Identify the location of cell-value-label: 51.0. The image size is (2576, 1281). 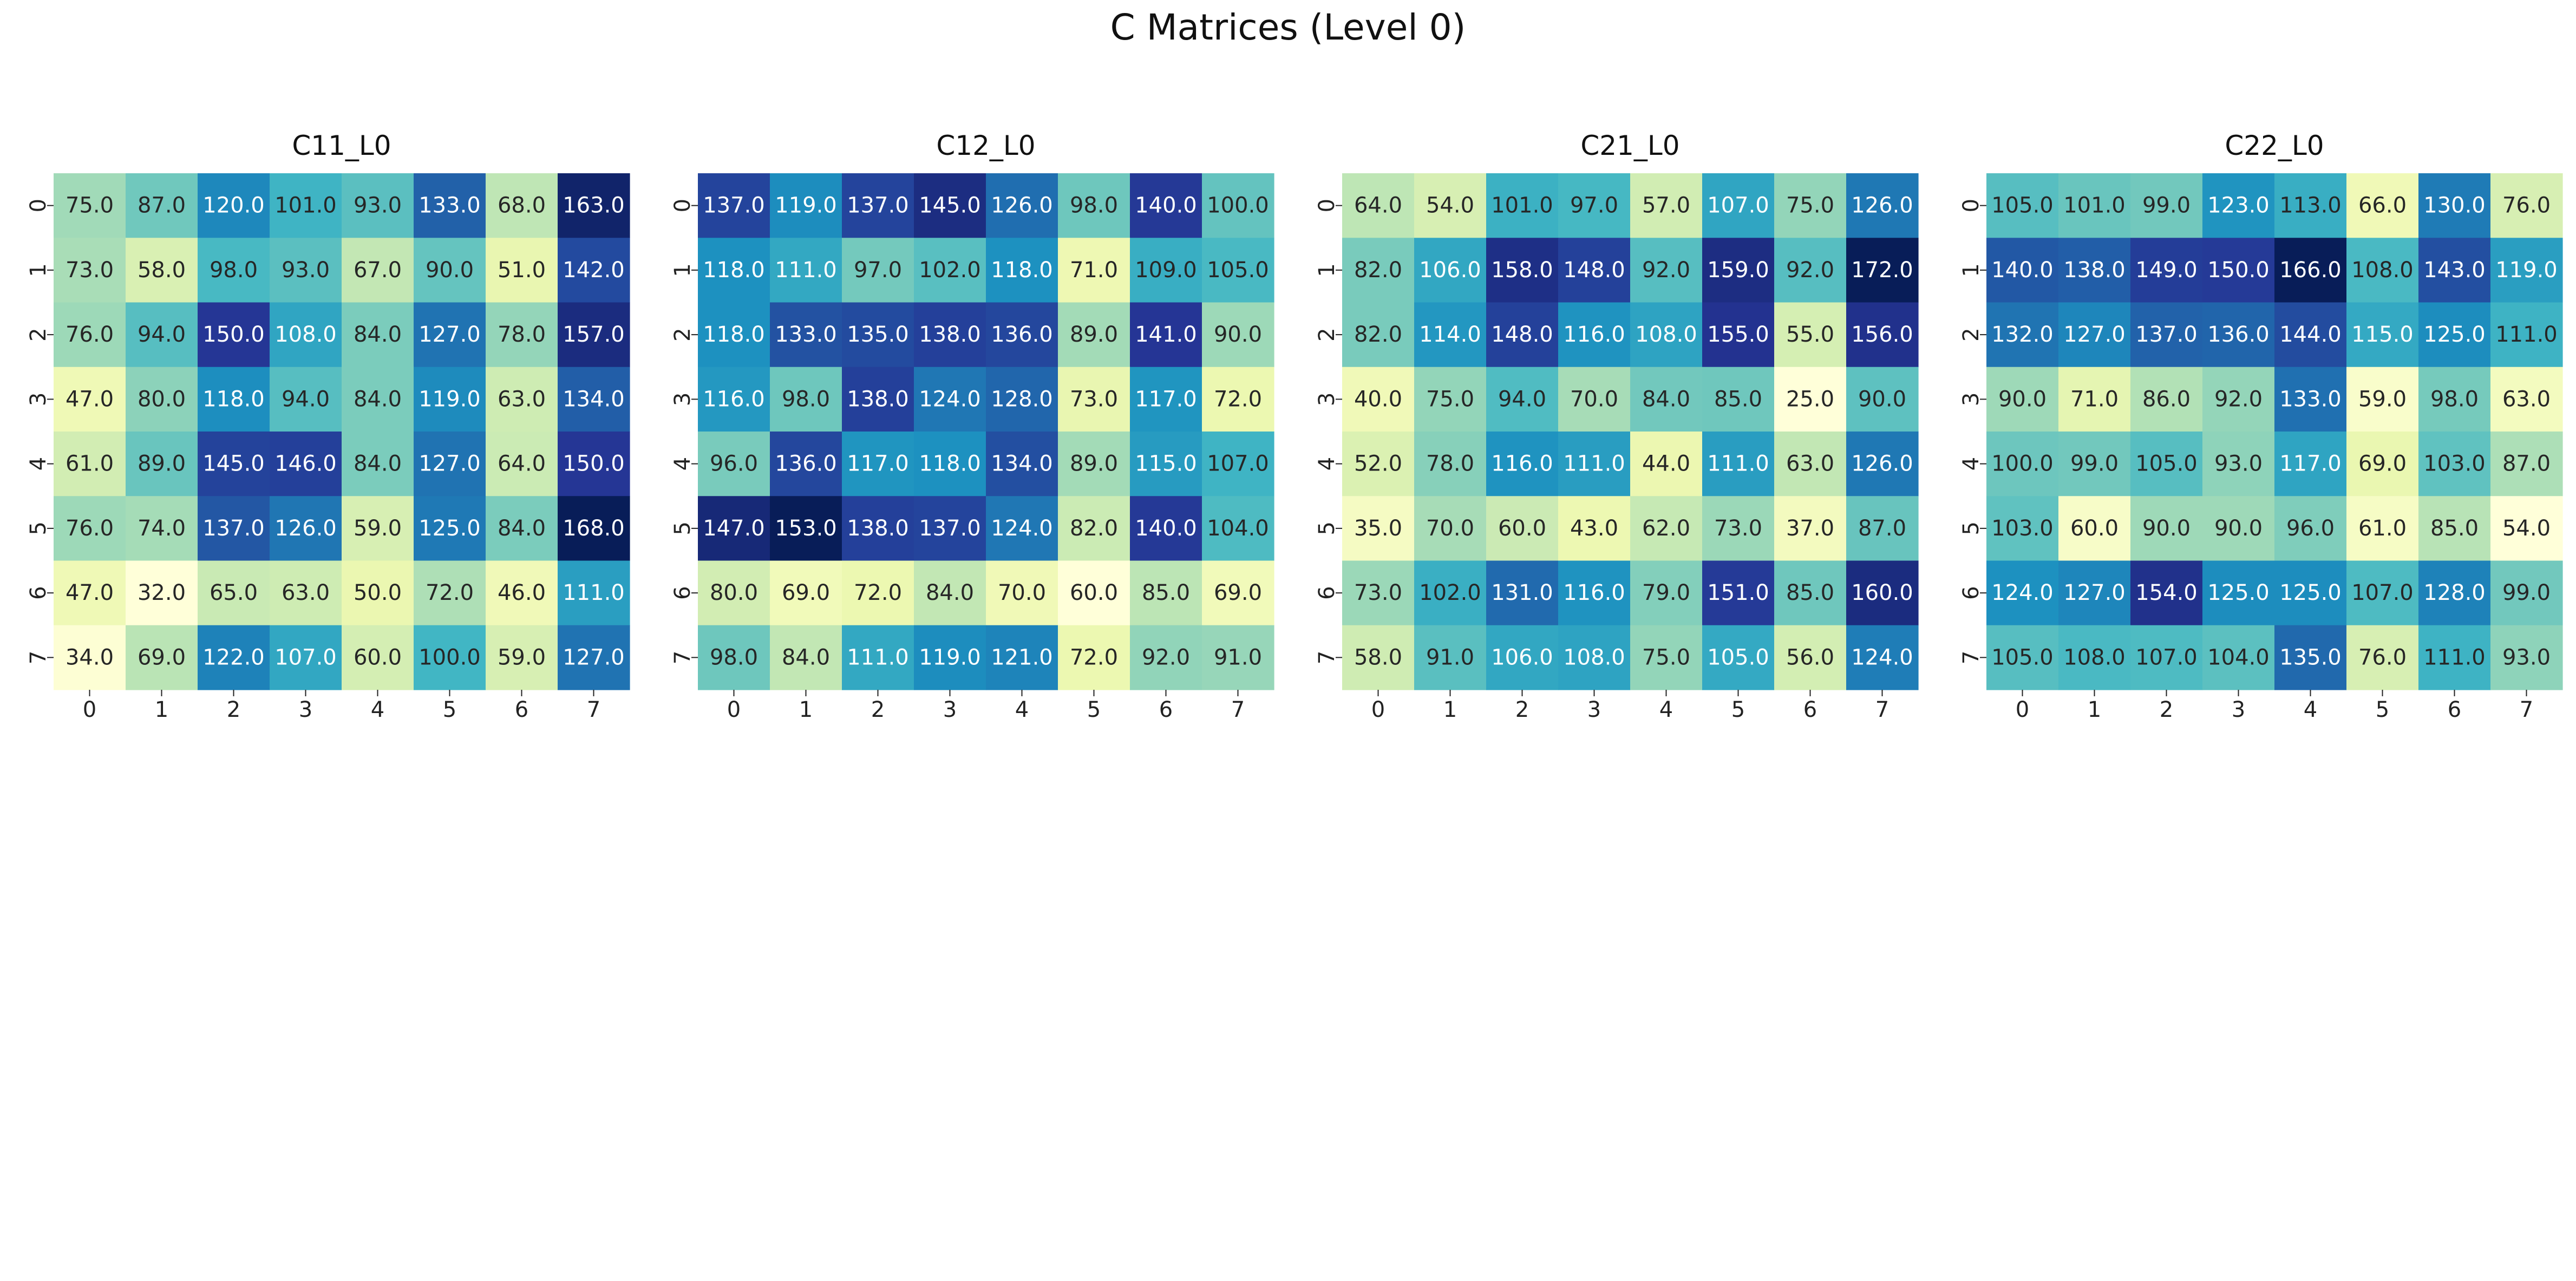
(522, 270).